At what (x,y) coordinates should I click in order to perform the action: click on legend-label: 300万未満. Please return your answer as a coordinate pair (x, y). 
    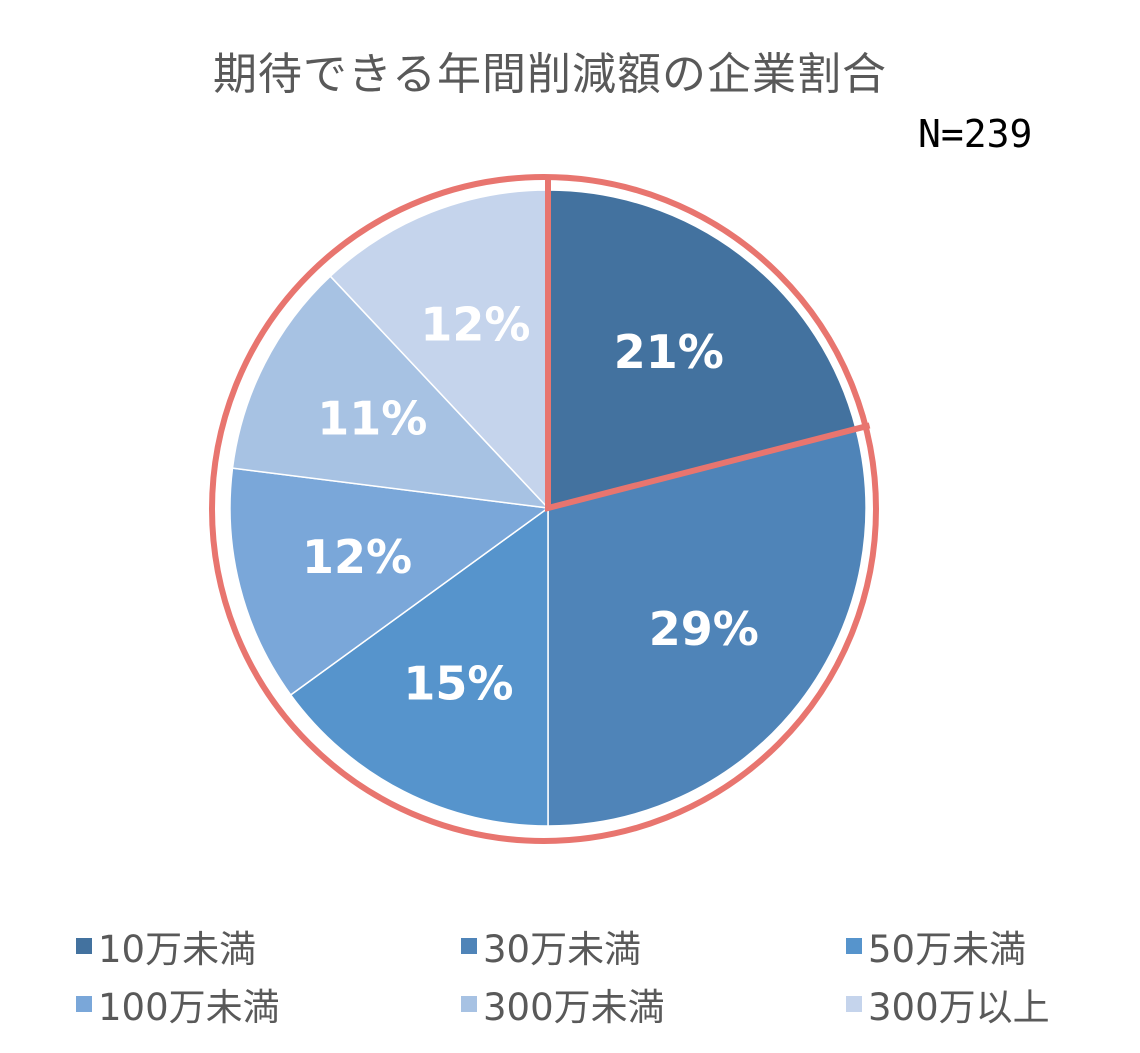
    Looking at the image, I should click on (574, 1007).